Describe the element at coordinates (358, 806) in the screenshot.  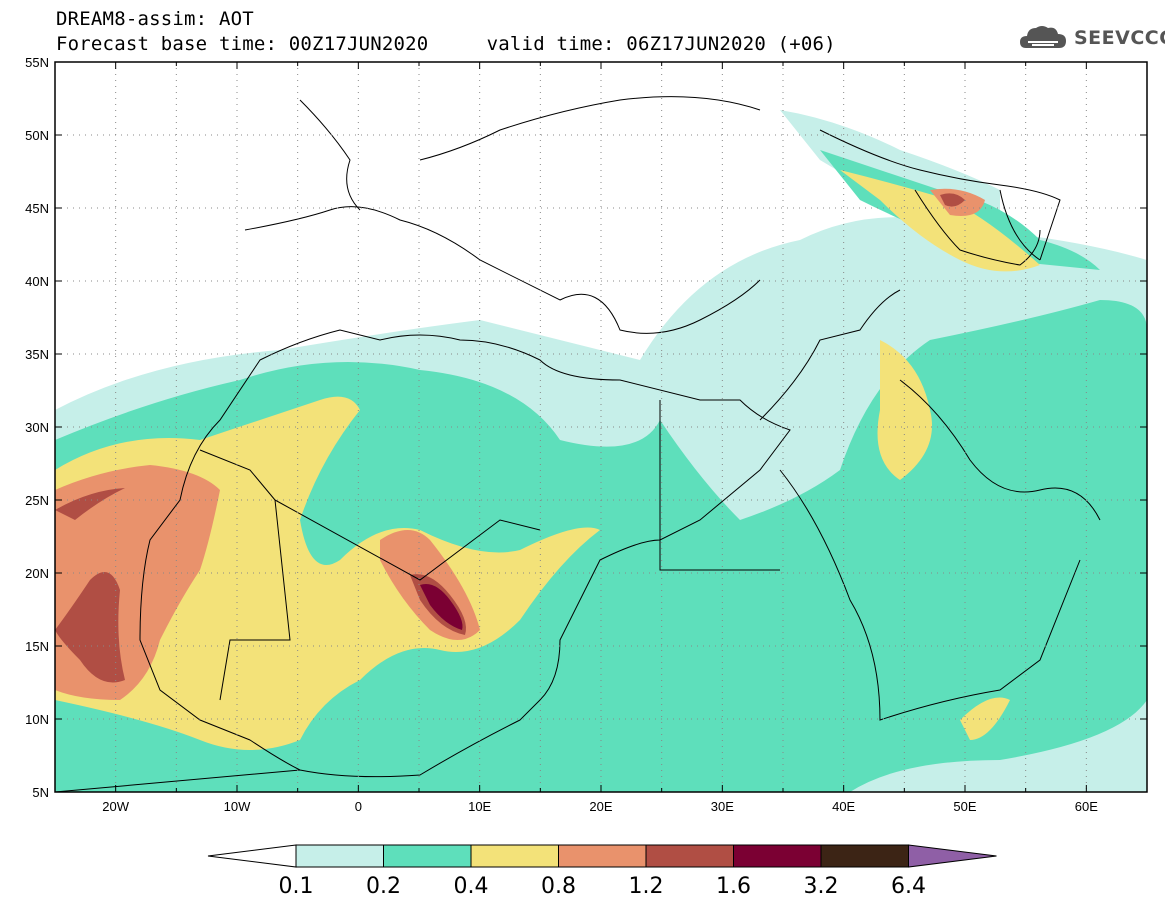
I see `longitude-label: 0` at that location.